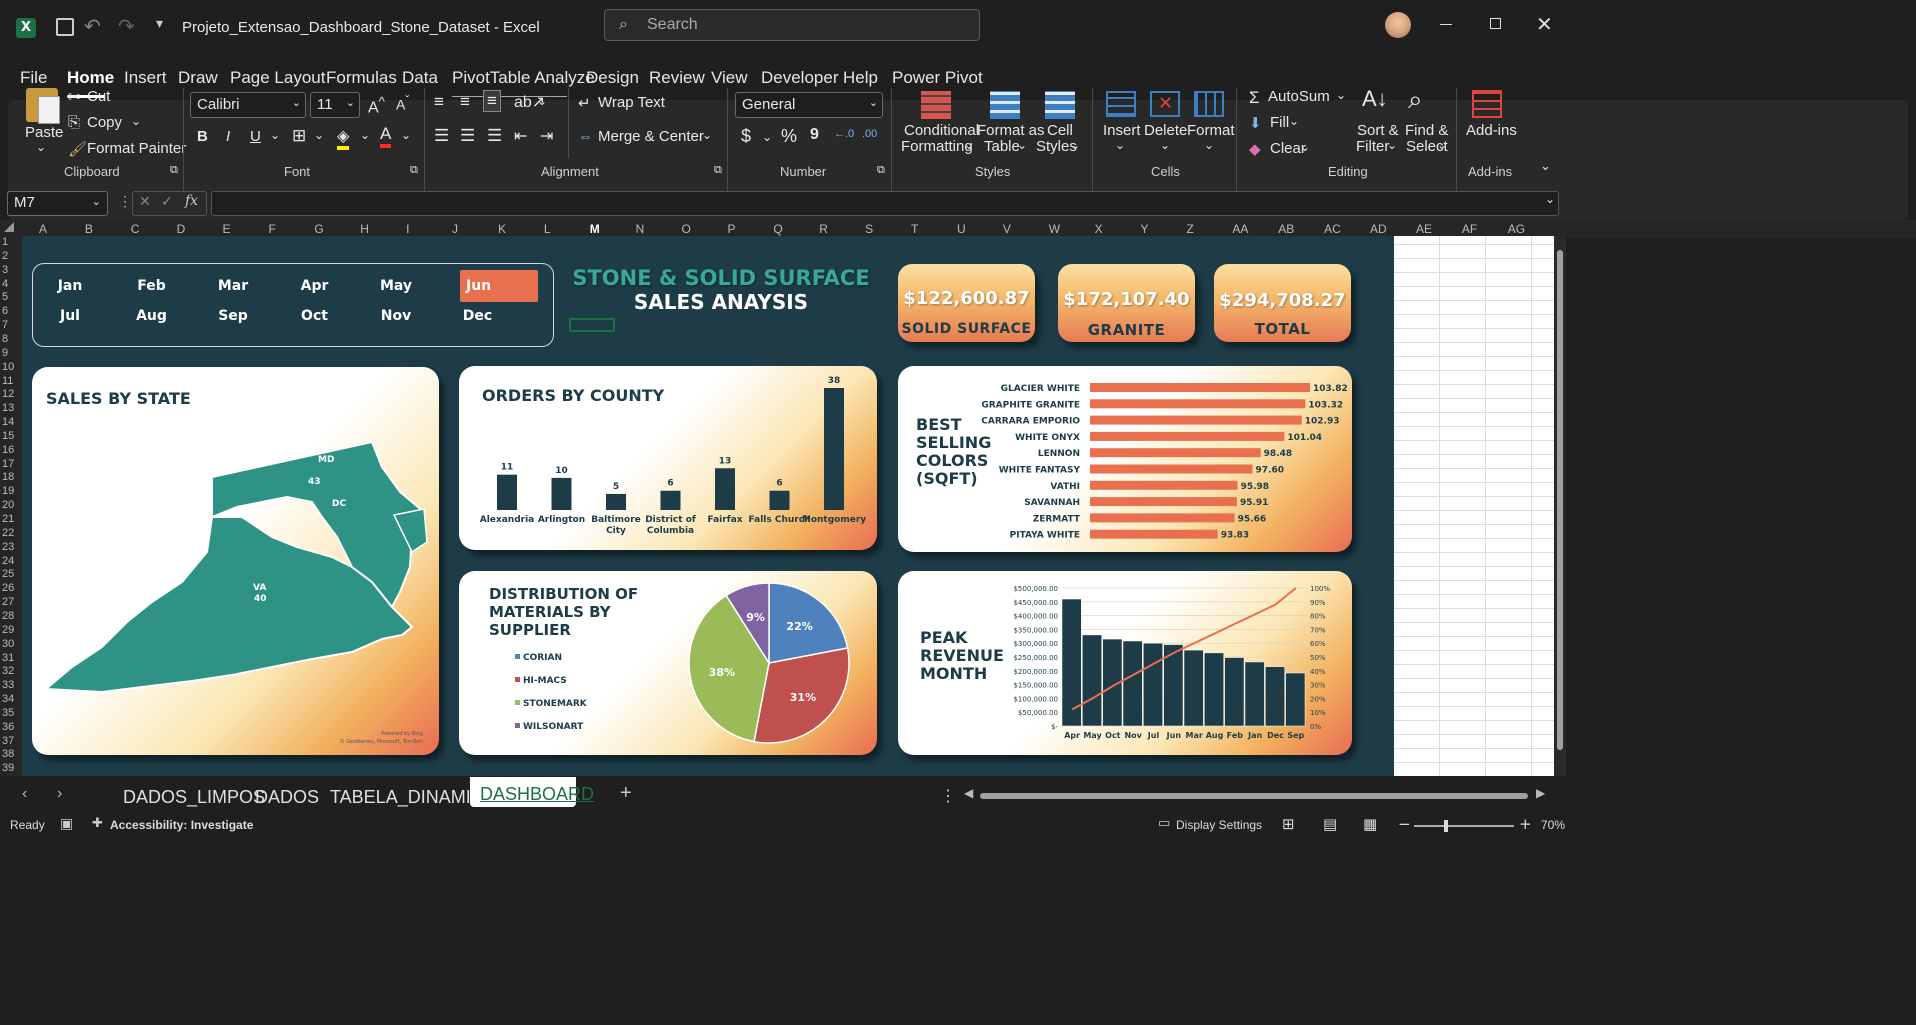  I want to click on column-header-aa: AA, so click(1240, 229).